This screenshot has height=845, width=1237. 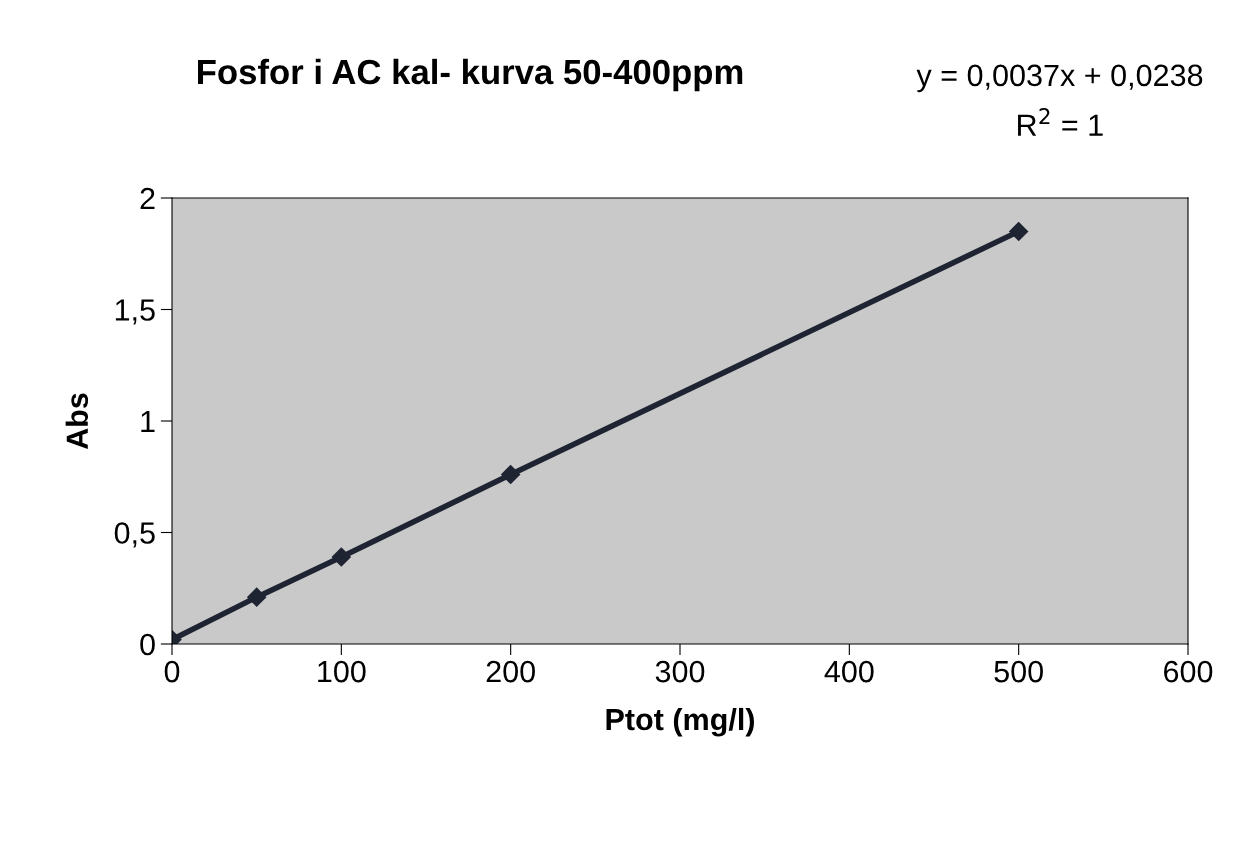 What do you see at coordinates (1060, 122) in the screenshot?
I see `text: R$^{2}$ = 1` at bounding box center [1060, 122].